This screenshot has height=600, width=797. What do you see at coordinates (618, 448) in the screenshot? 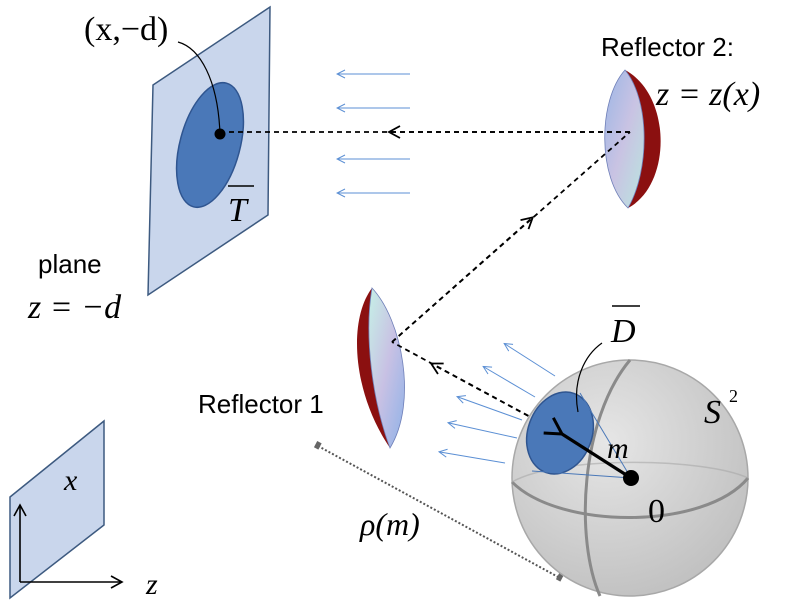
I see `direction-label: m` at bounding box center [618, 448].